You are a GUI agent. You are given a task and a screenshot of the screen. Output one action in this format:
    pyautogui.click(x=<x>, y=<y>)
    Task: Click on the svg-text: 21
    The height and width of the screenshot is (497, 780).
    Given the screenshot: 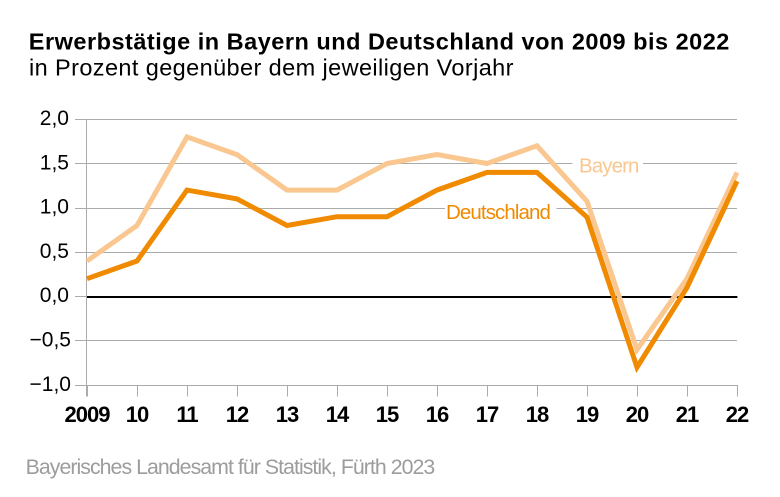 What is the action you would take?
    pyautogui.click(x=687, y=414)
    